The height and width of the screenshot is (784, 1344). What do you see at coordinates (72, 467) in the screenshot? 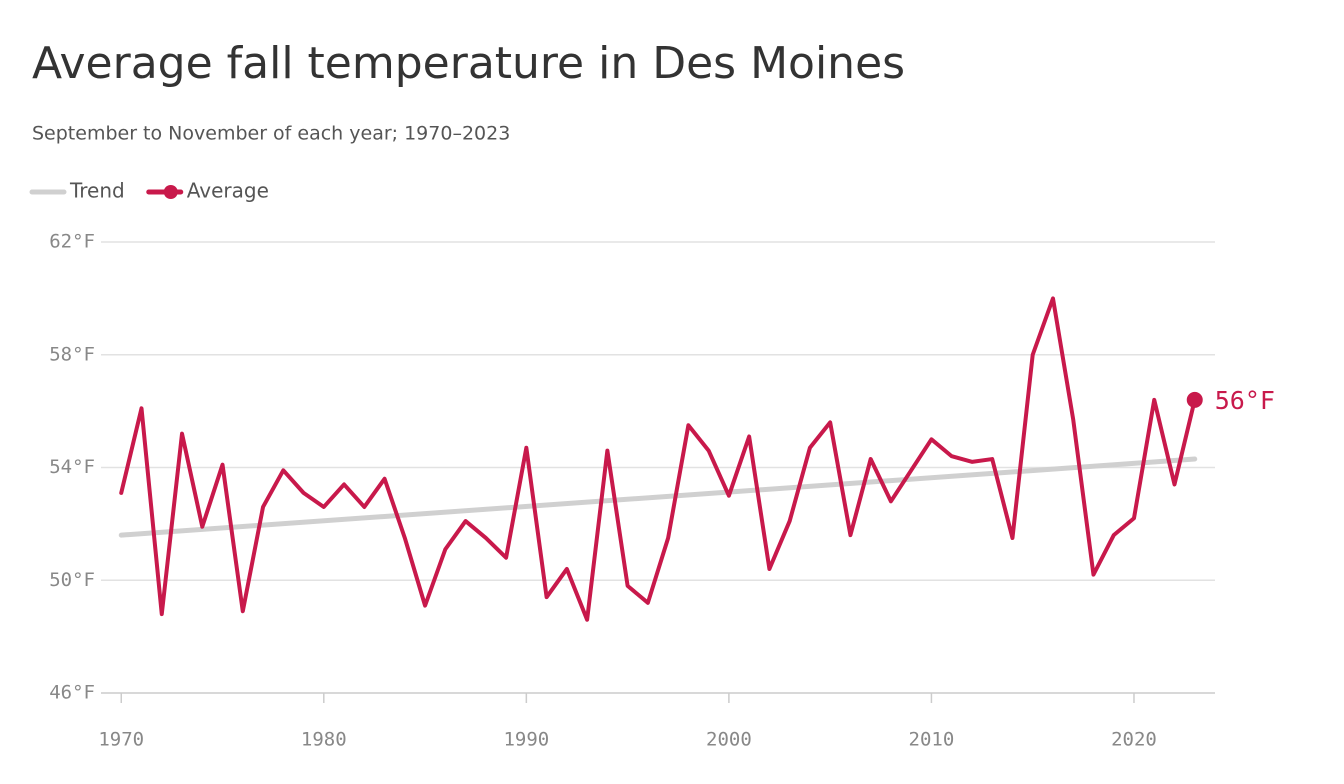
I see `y-tick-label: 54°F` at bounding box center [72, 467].